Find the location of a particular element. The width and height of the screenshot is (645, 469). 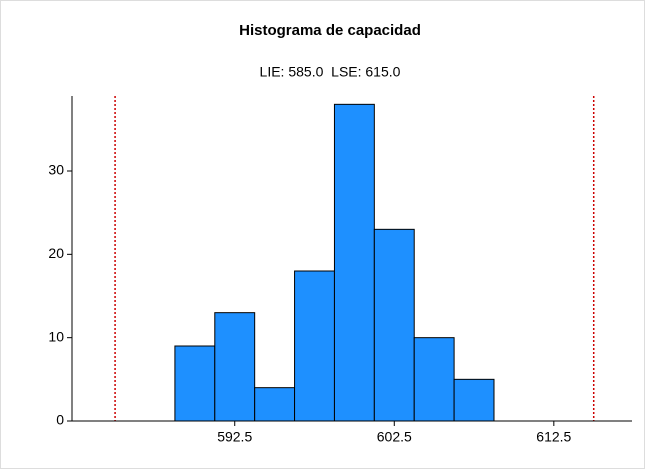

chart-title: Histograma de capacidad is located at coordinates (330, 30).